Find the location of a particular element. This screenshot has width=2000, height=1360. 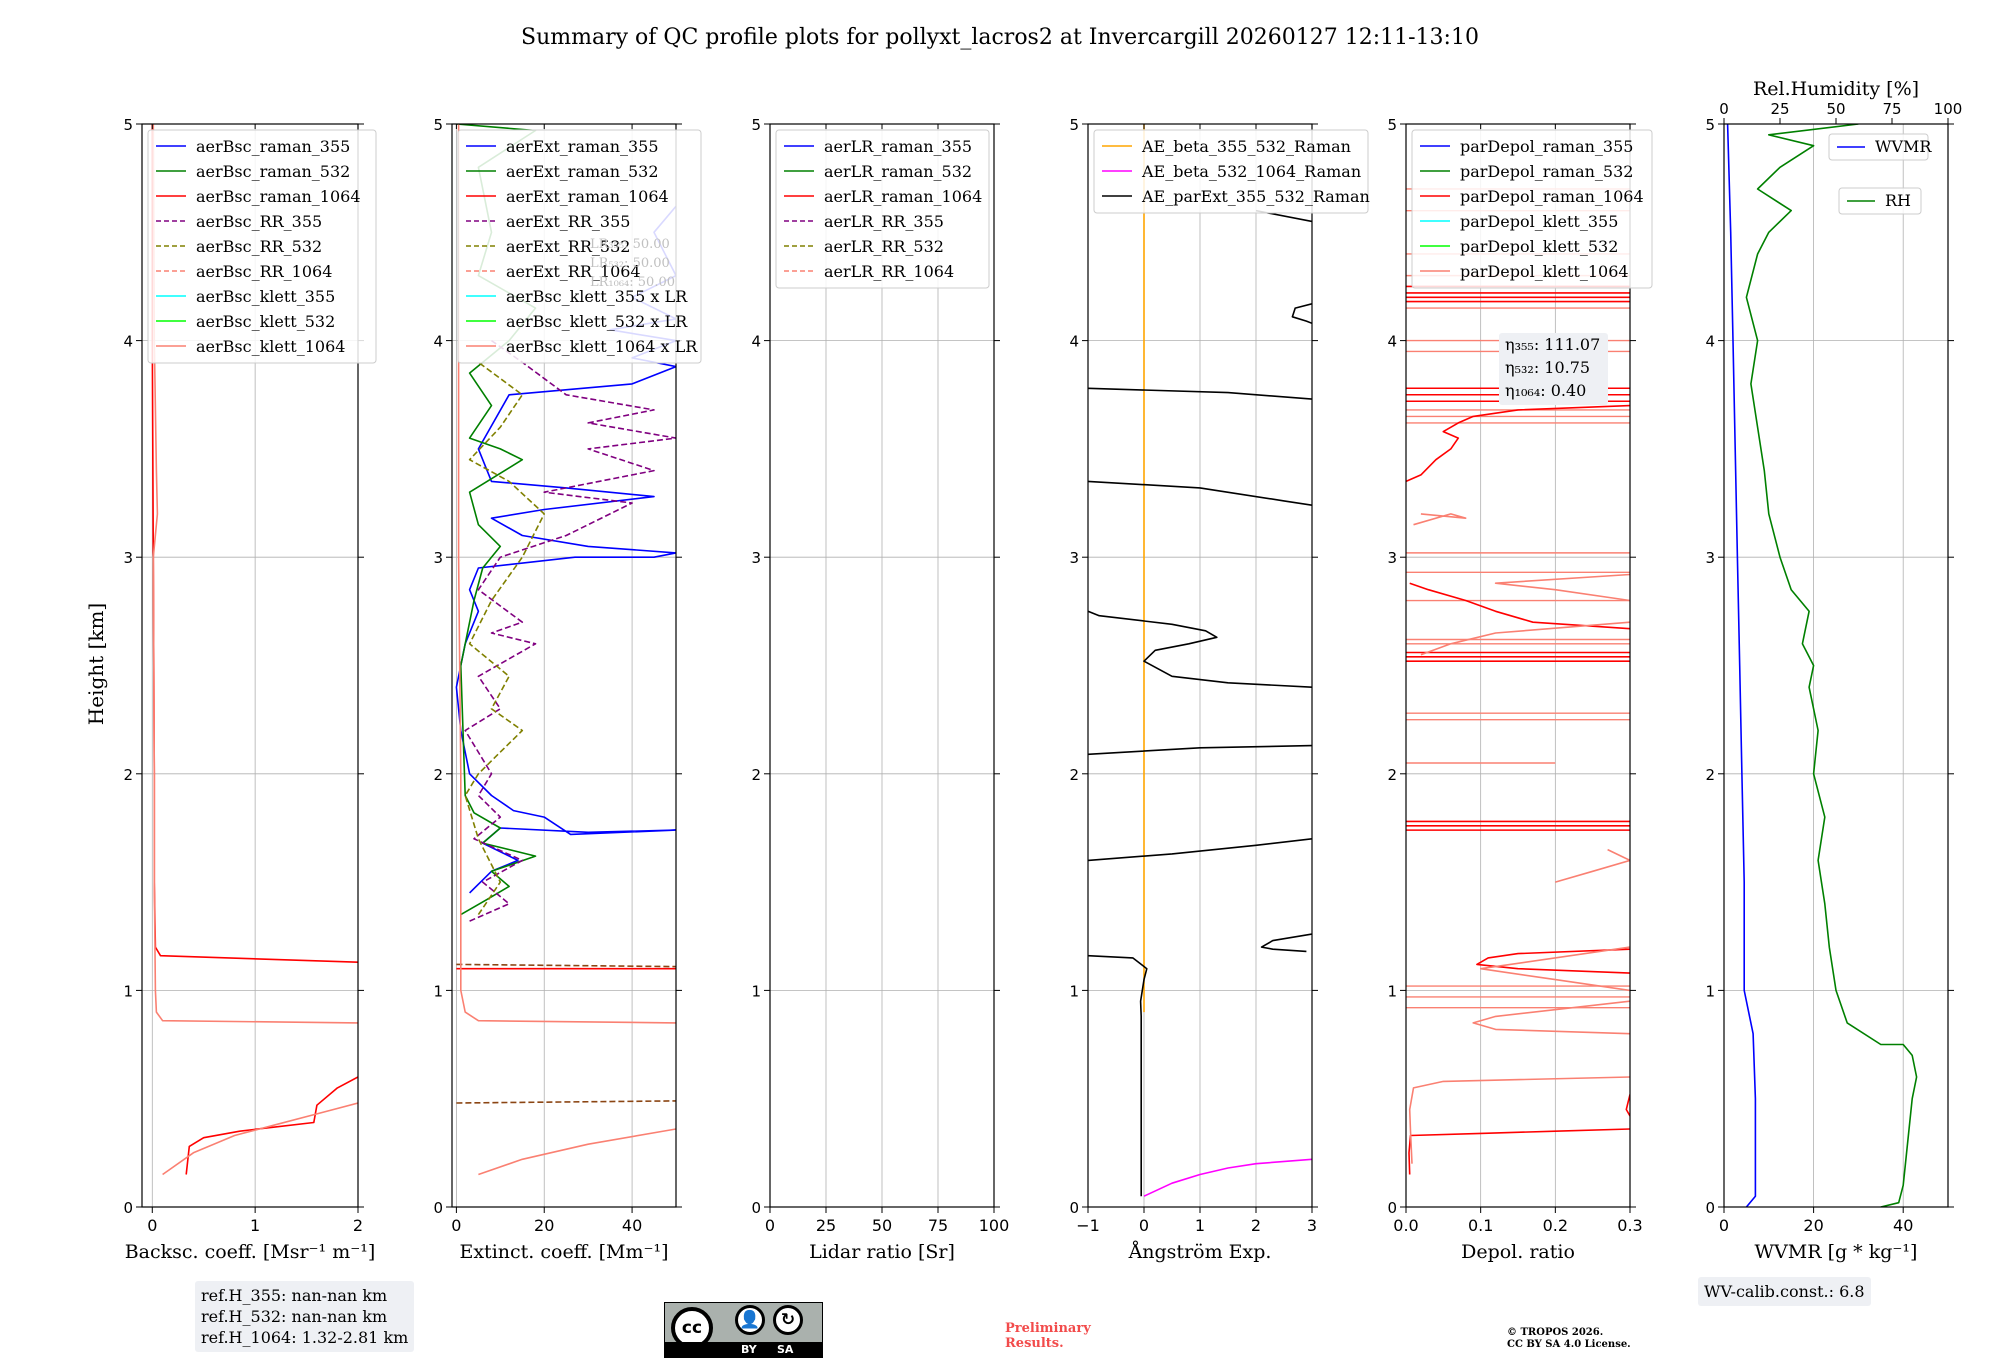

series-pardepol-raman-1064-b is located at coordinates (1627, 1105).